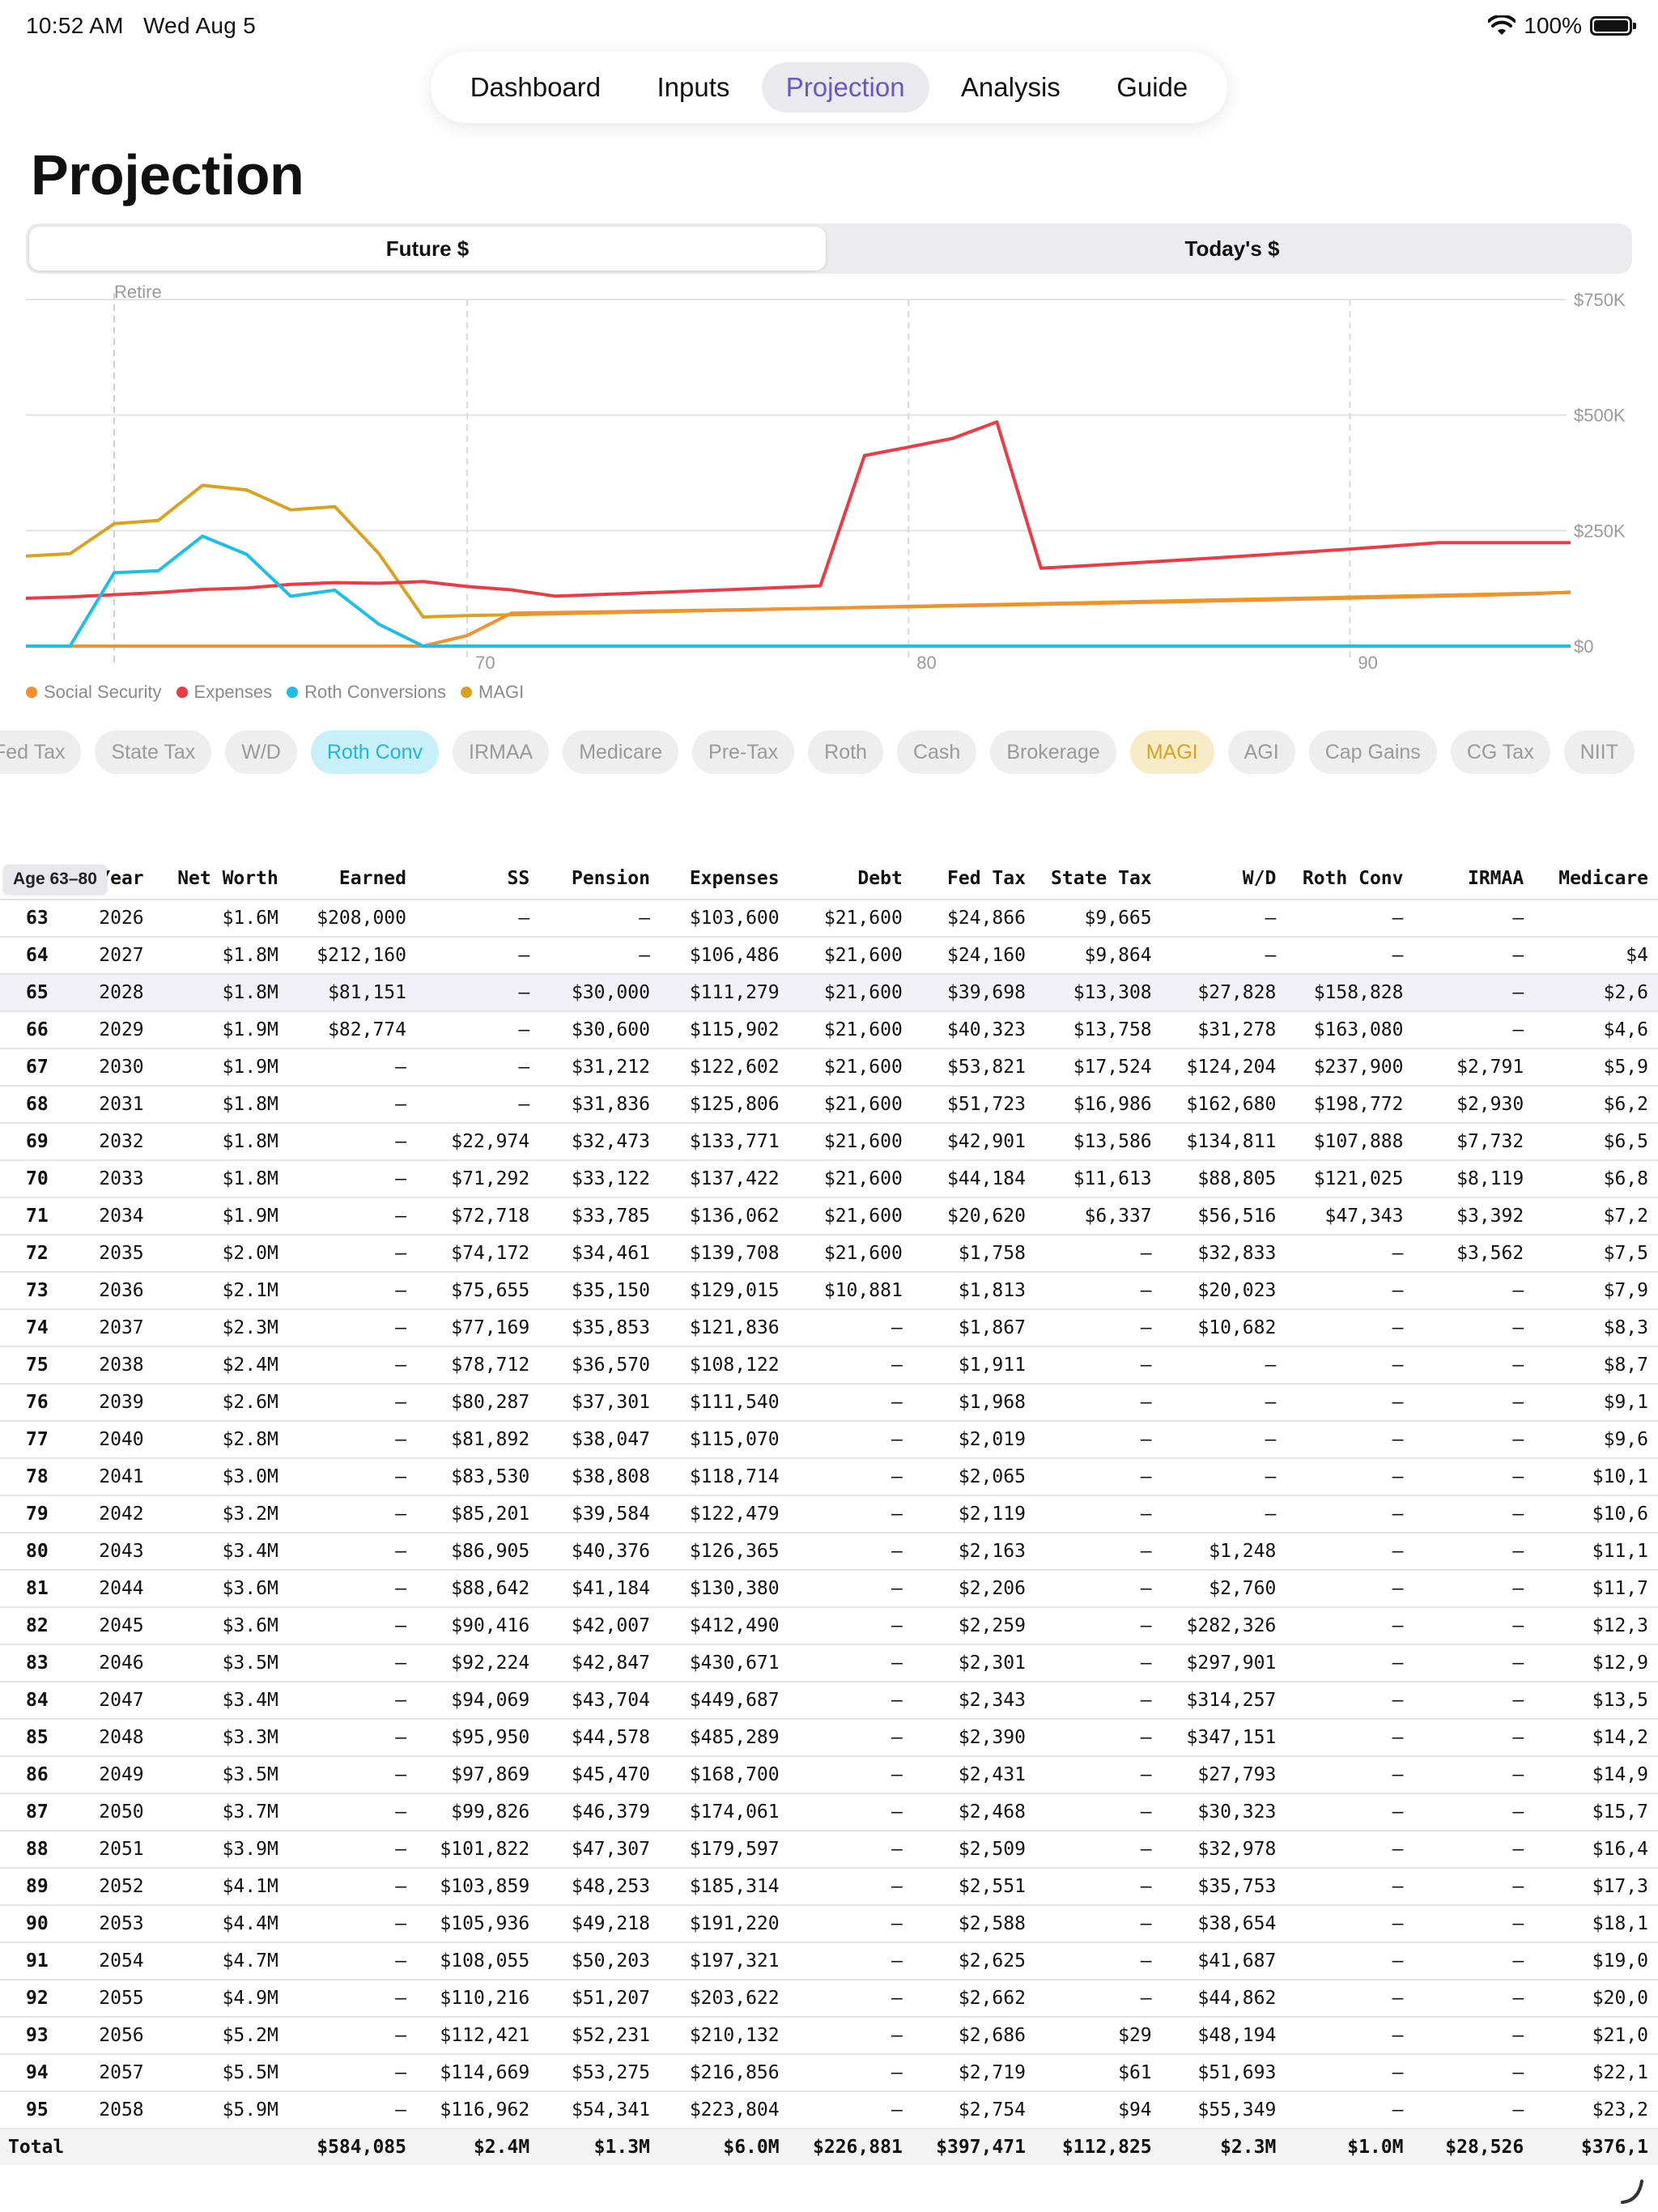 The image size is (1658, 2212). Describe the element at coordinates (1261, 752) in the screenshot. I see `chip-agi: AGI` at that location.